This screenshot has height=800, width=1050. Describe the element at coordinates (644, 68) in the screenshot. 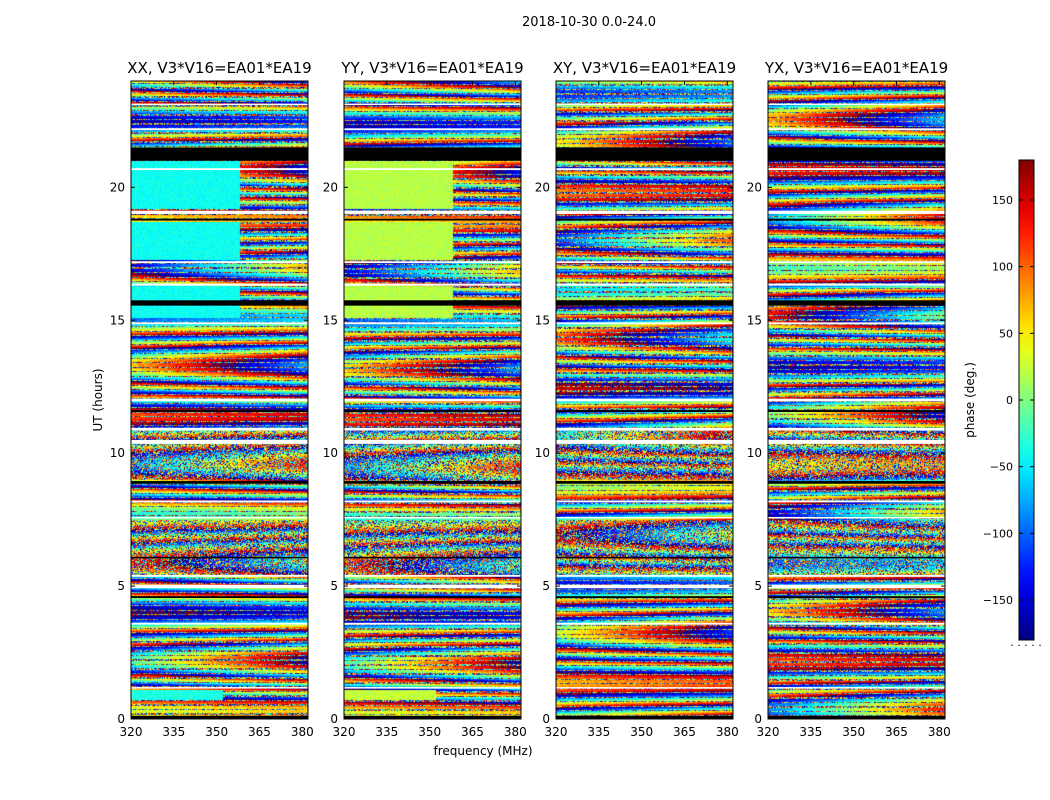

I see `panel-title: XY, V3*V16=EA01*EA19` at that location.